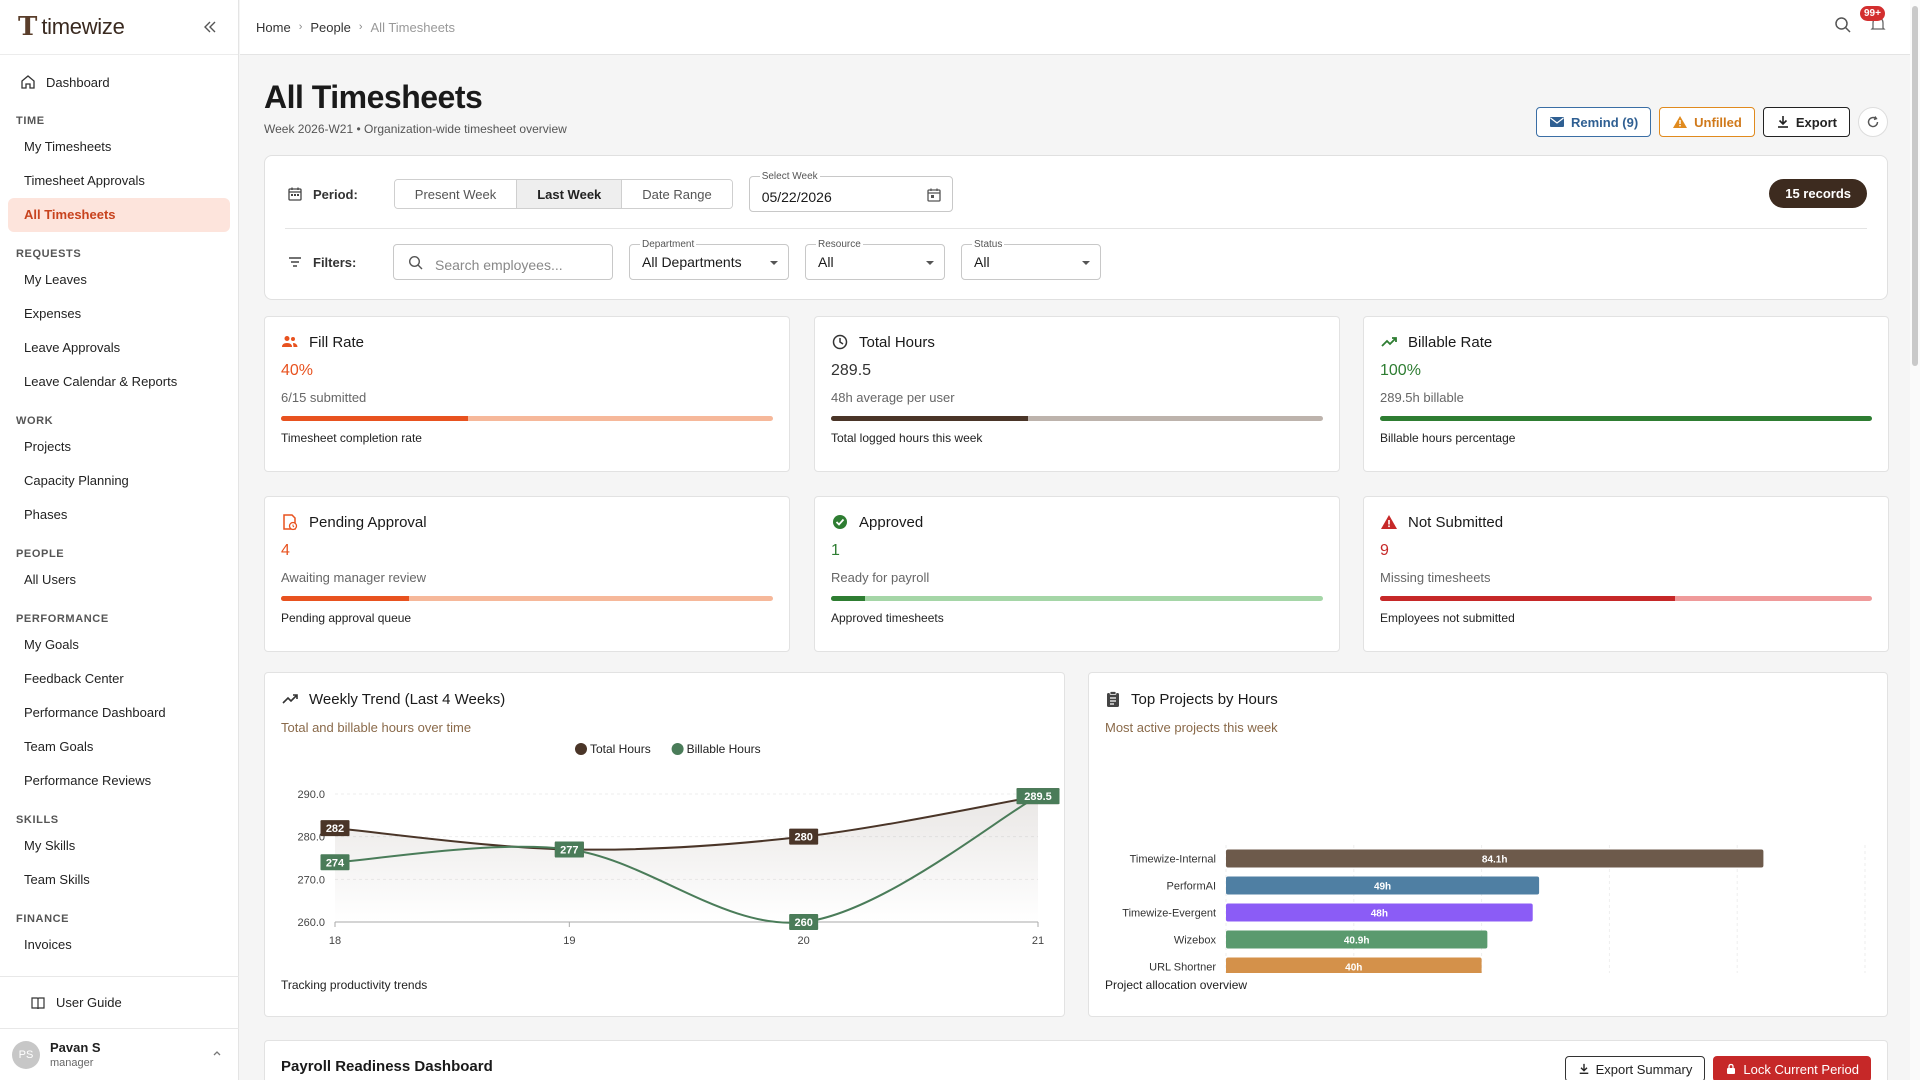 The height and width of the screenshot is (1080, 1920). I want to click on sidebar-section-title: PERFORMANCE, so click(62, 619).